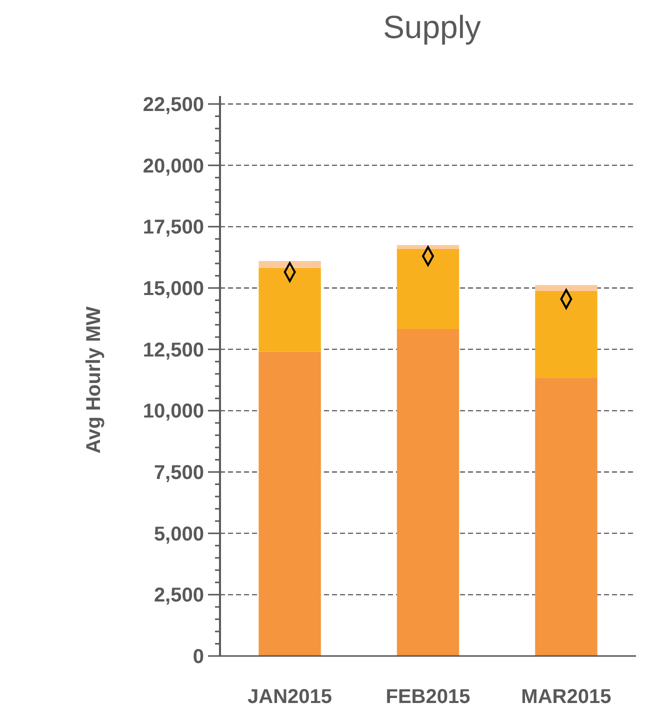  What do you see at coordinates (179, 595) in the screenshot?
I see `y-tick-label: 2,500` at bounding box center [179, 595].